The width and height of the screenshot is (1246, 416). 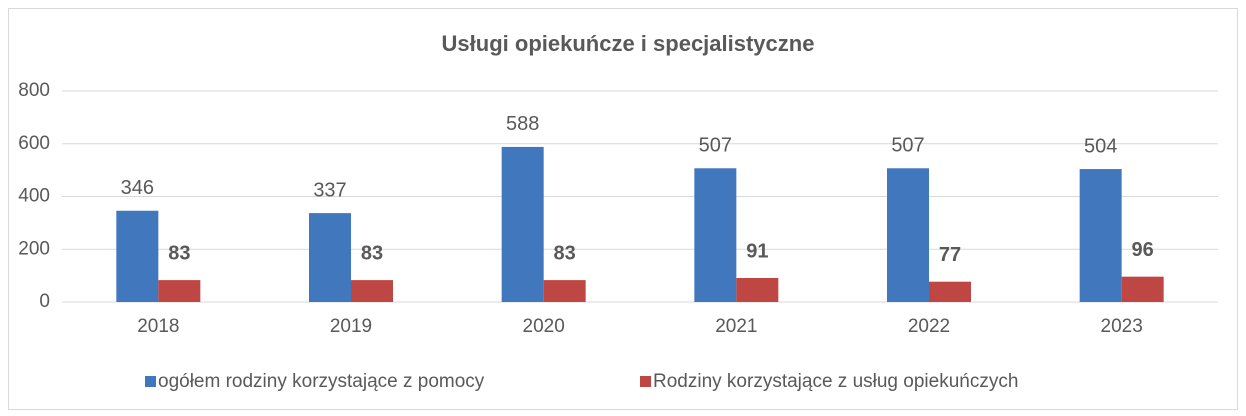 What do you see at coordinates (44, 301) in the screenshot?
I see `y-tick-label: 0` at bounding box center [44, 301].